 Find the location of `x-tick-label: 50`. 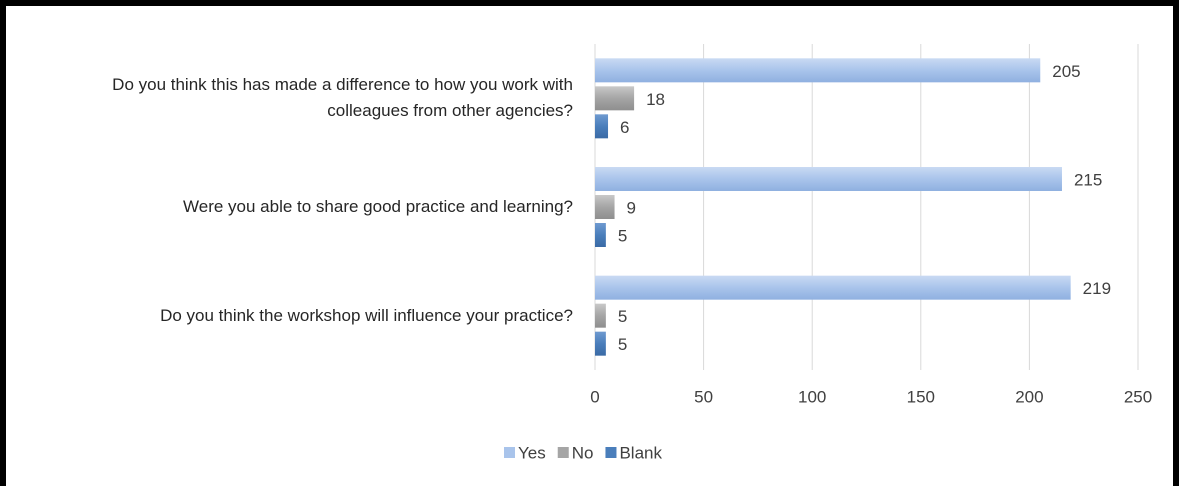

x-tick-label: 50 is located at coordinates (703, 396).